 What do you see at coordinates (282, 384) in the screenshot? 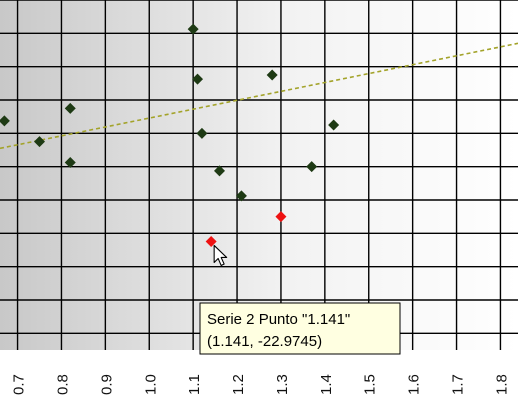
I see `x-tick-label: 1.3` at bounding box center [282, 384].